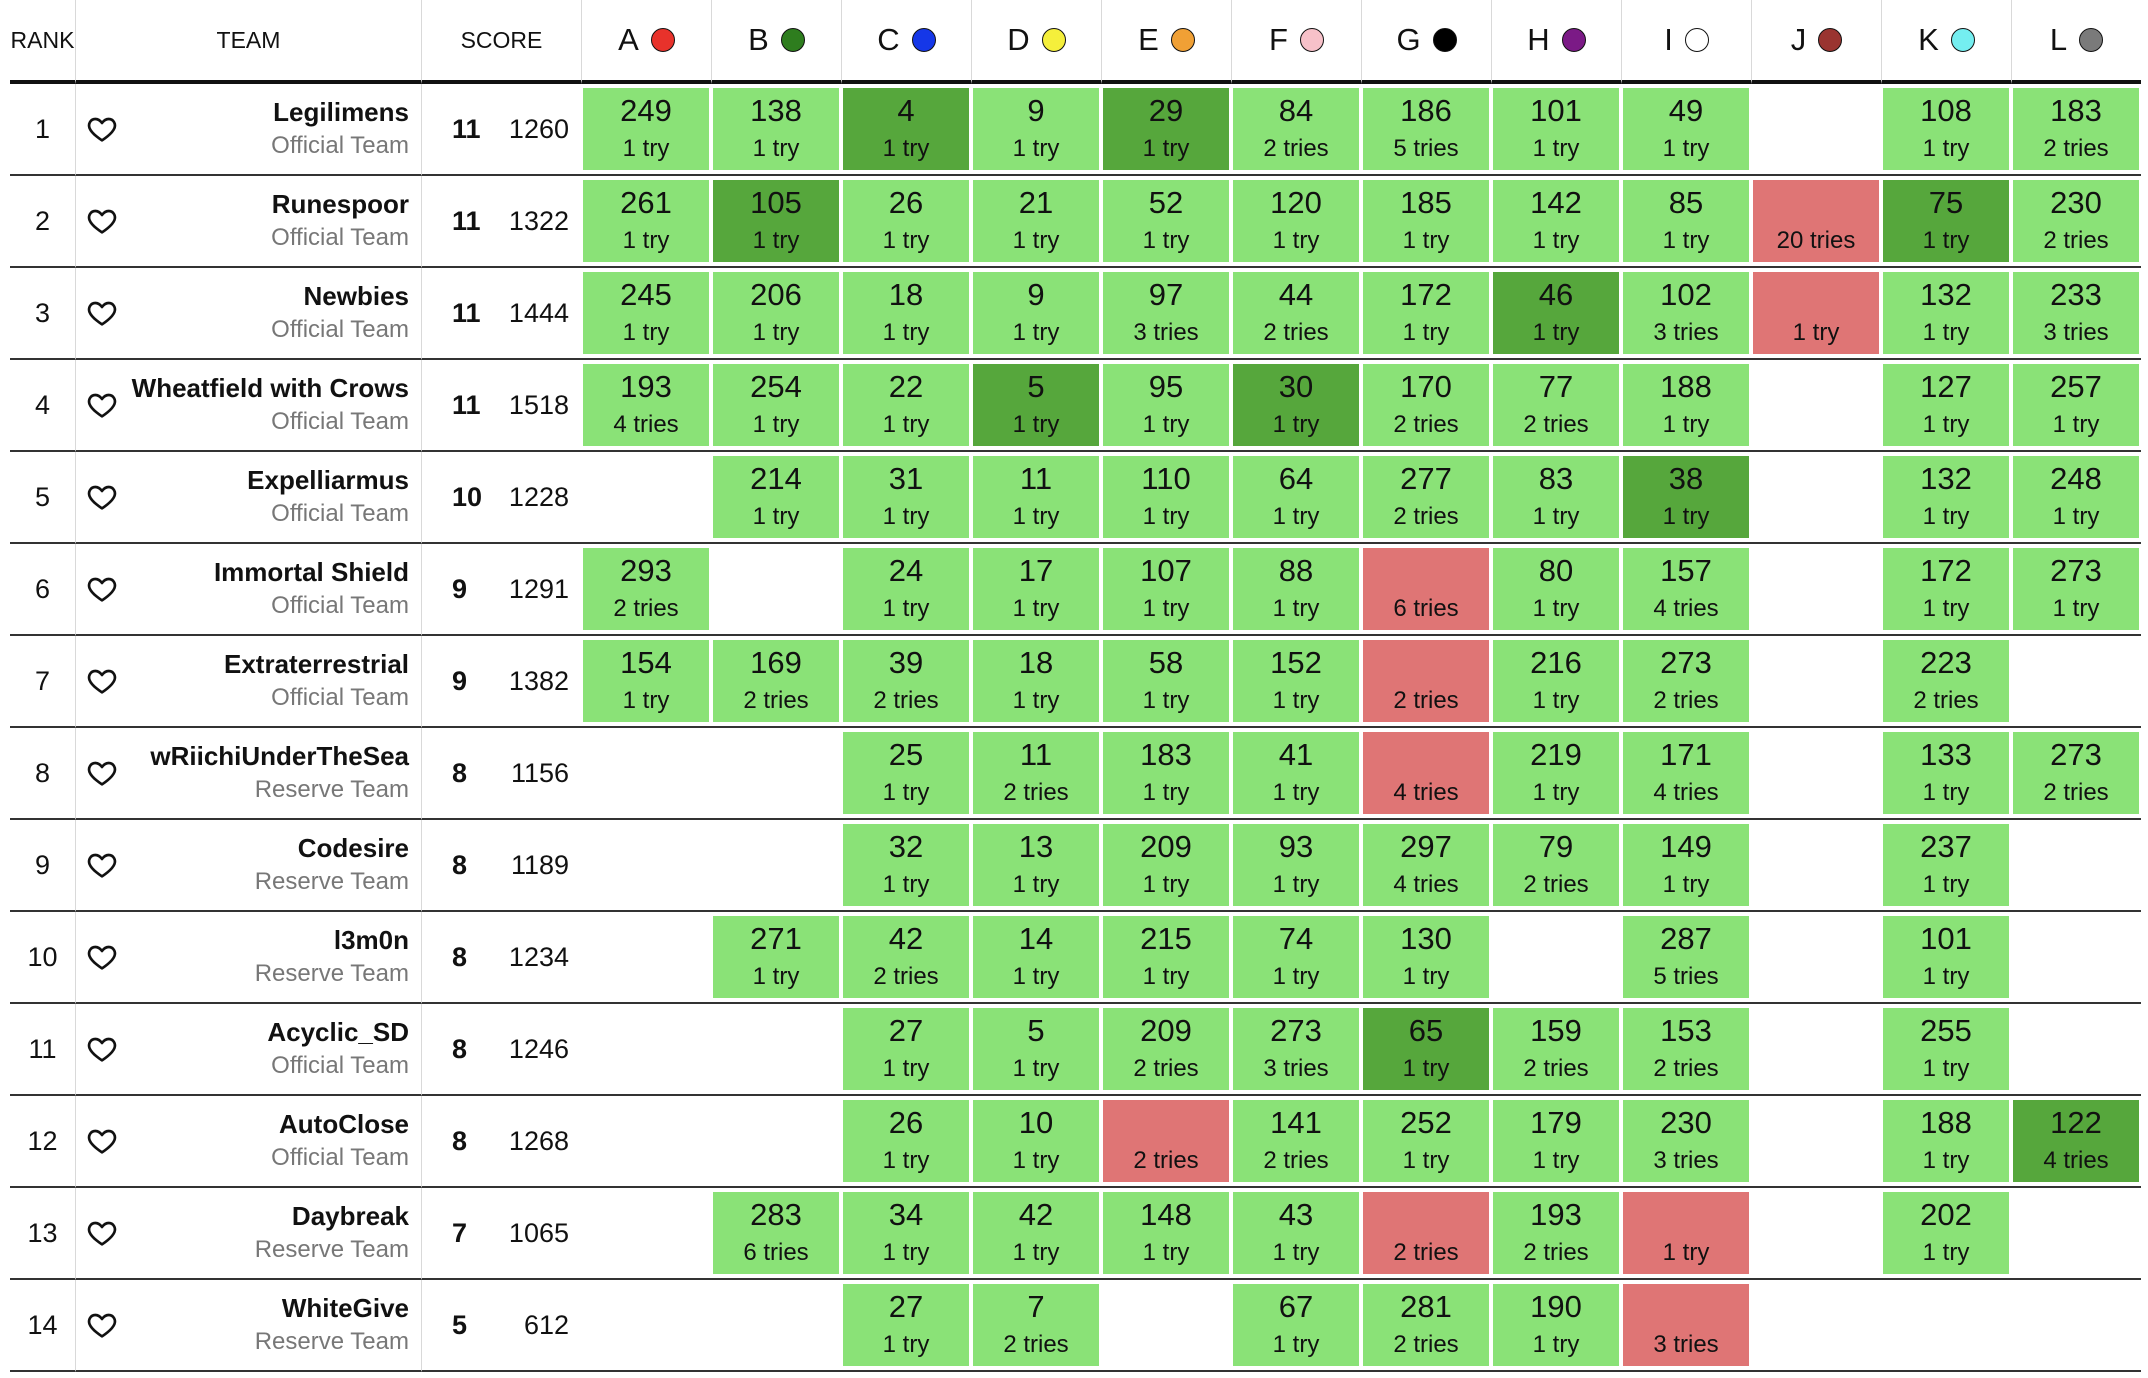 The image size is (2148, 1378). I want to click on solved-box: 206 1 try, so click(776, 313).